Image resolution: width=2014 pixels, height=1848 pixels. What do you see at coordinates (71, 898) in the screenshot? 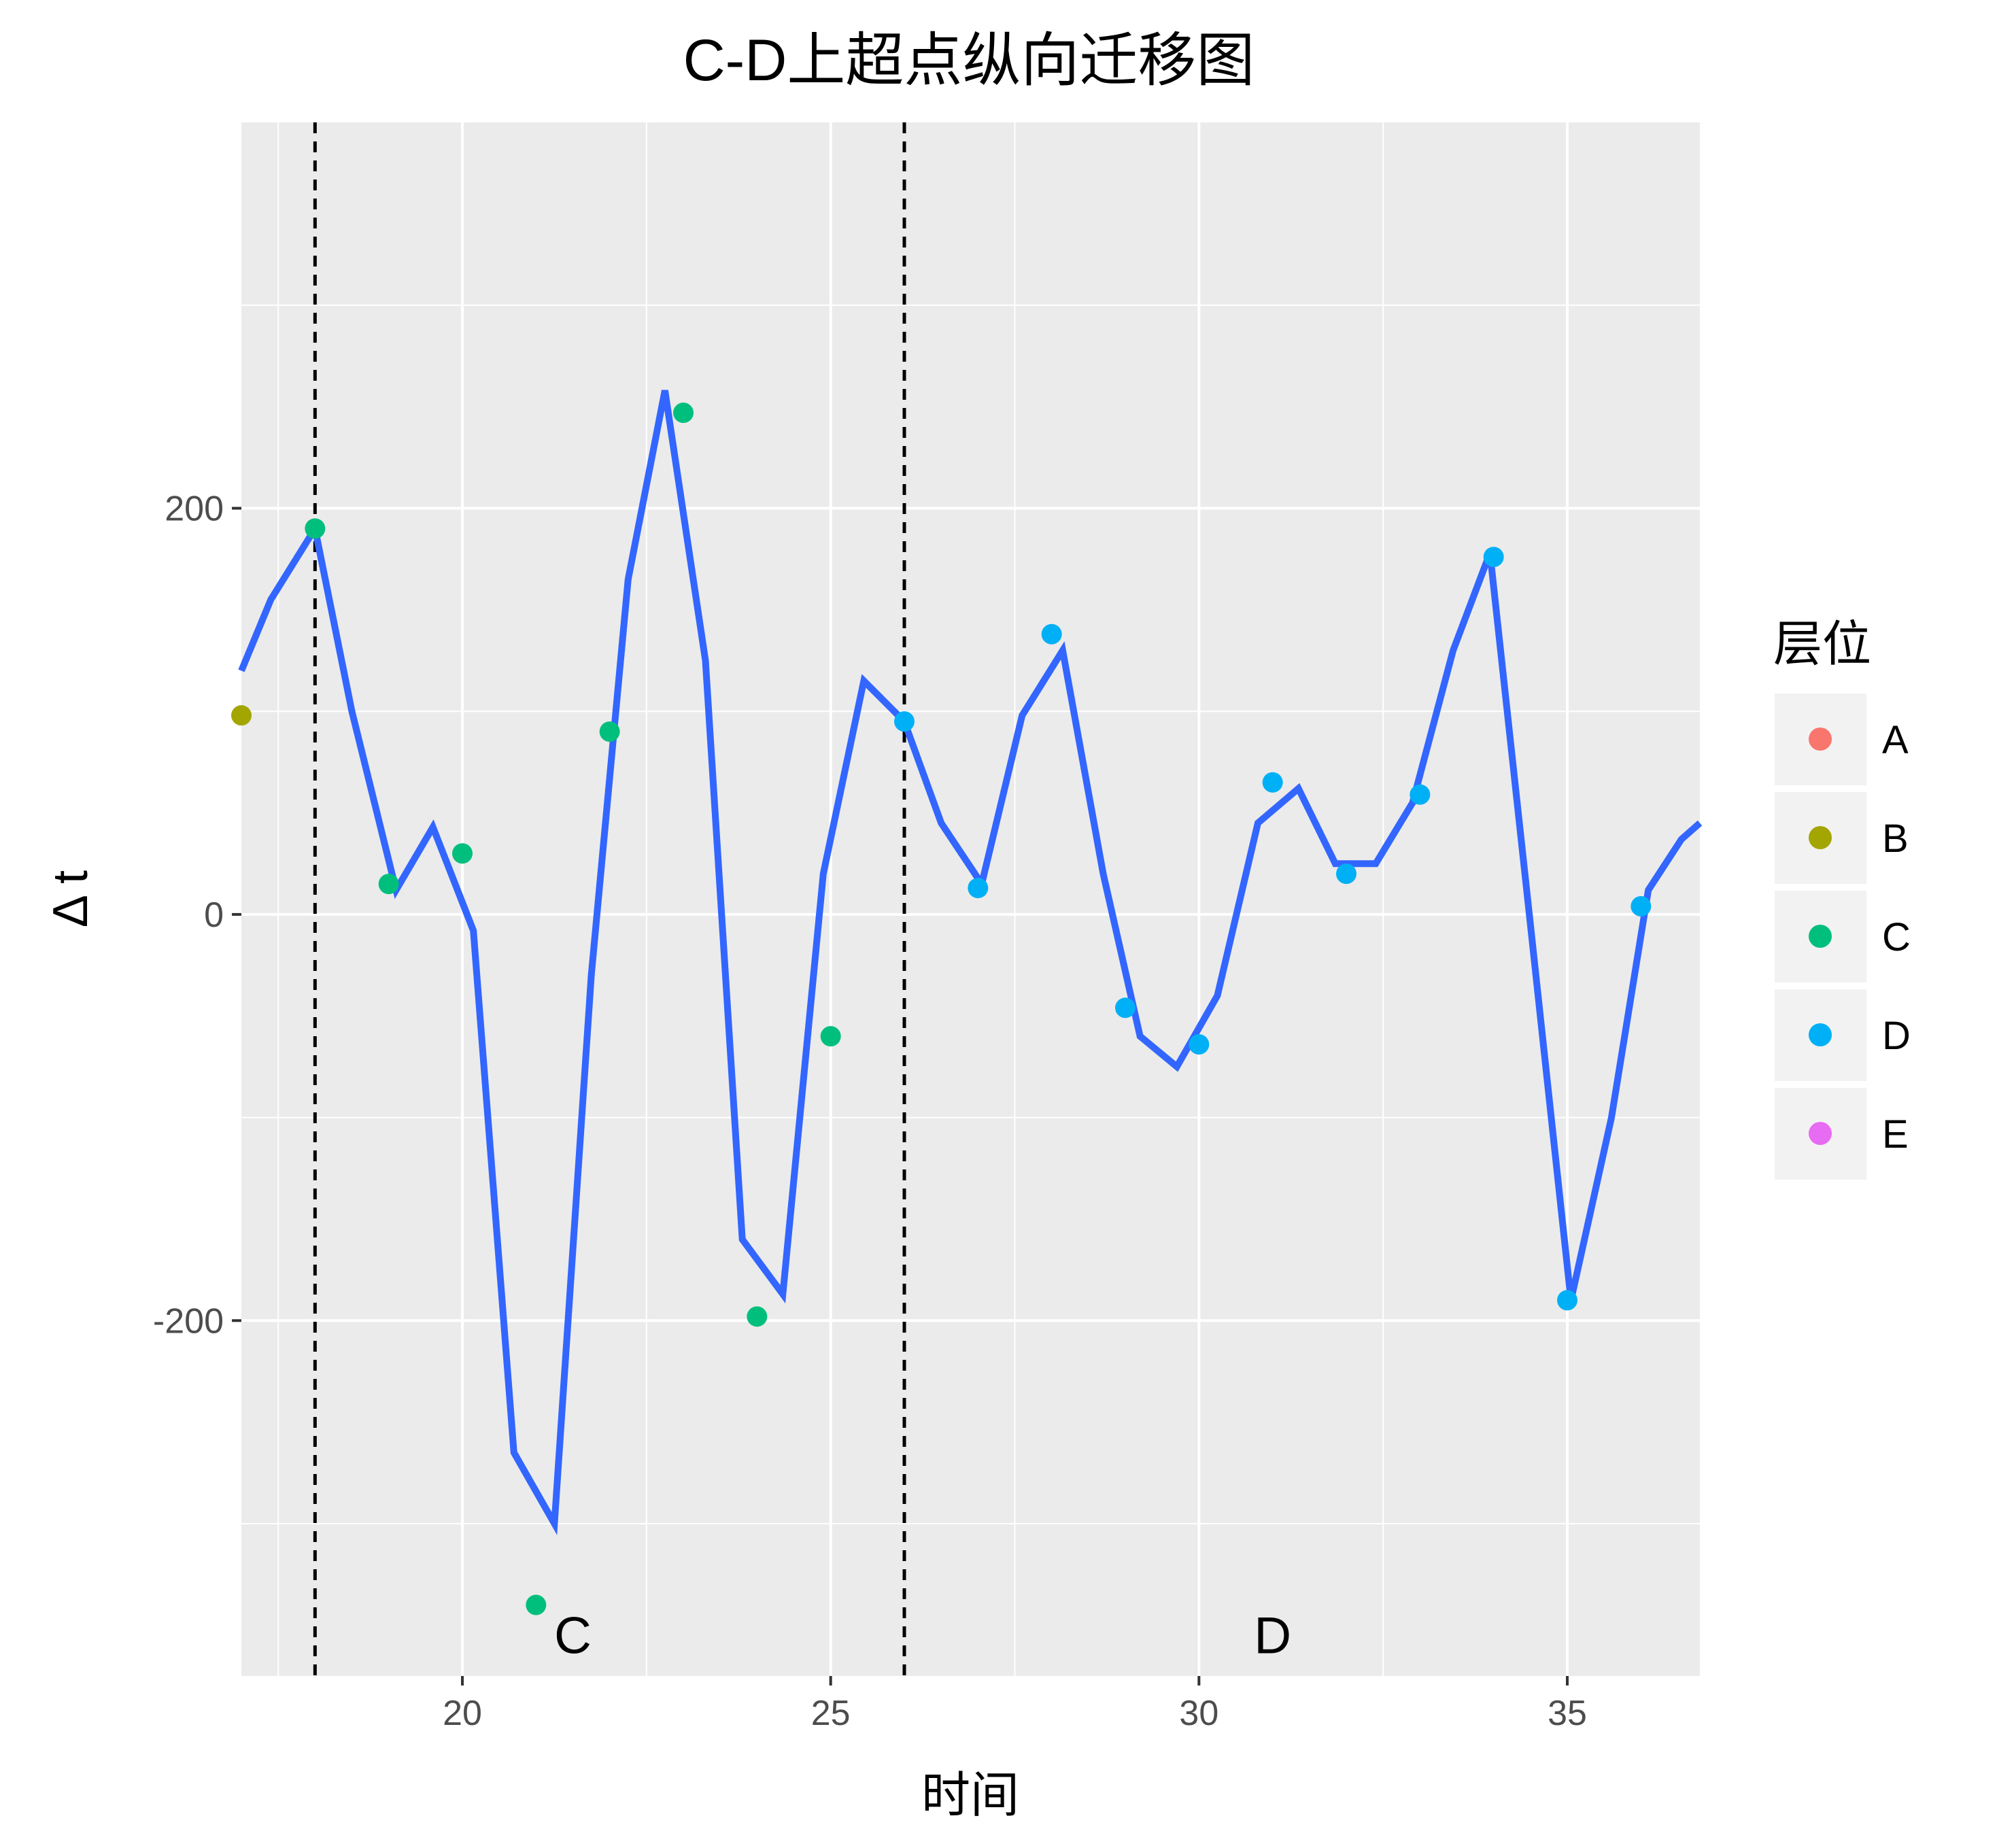
I see `y-axis-title: Δ t` at bounding box center [71, 898].